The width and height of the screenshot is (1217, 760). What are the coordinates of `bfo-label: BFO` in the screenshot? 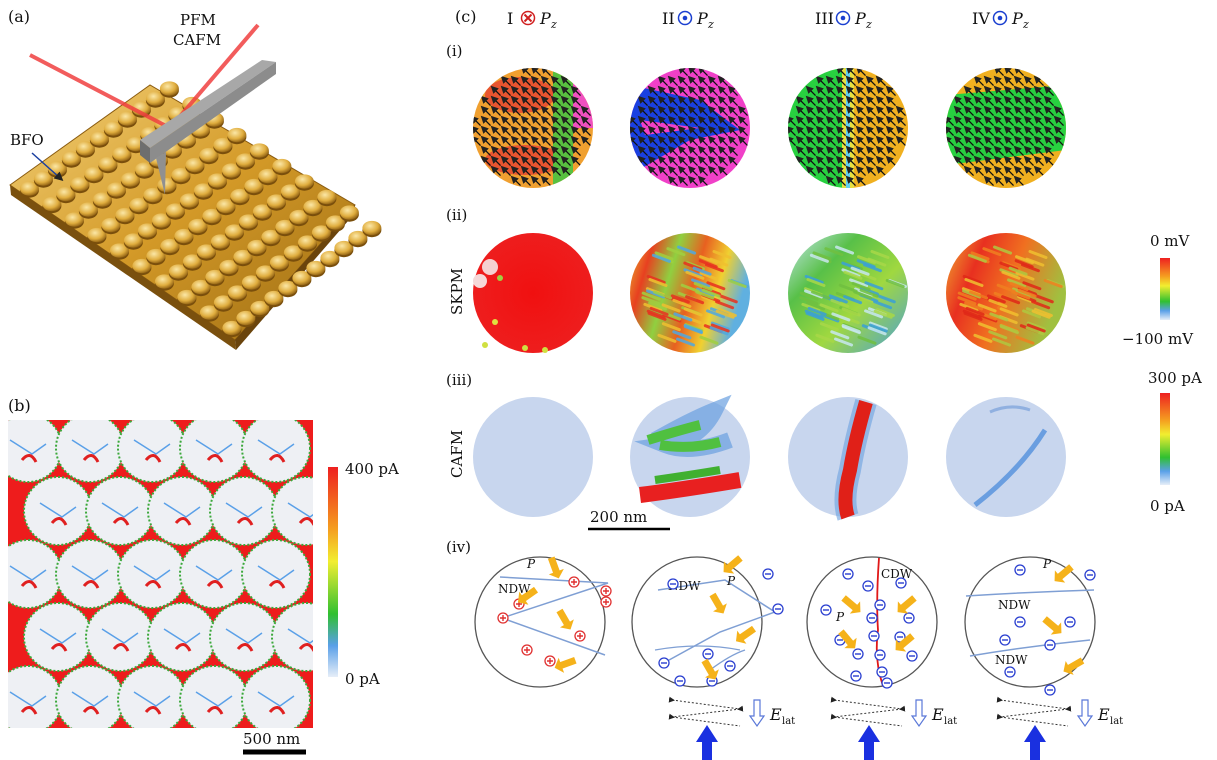 It's located at (27, 140).